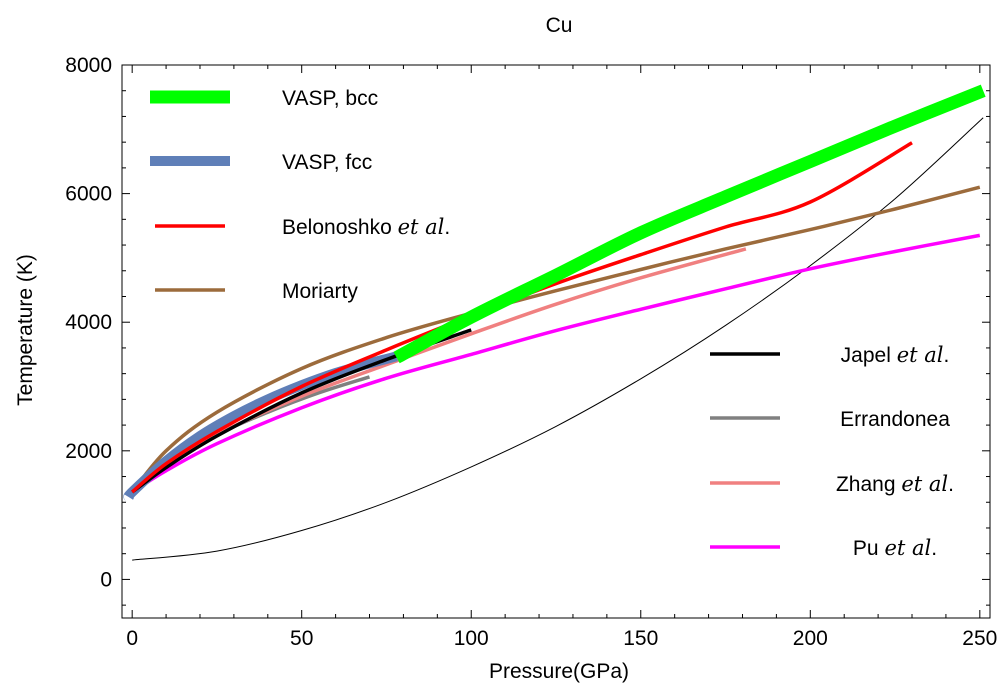  I want to click on legend-label: VASP, bcc, so click(330, 98).